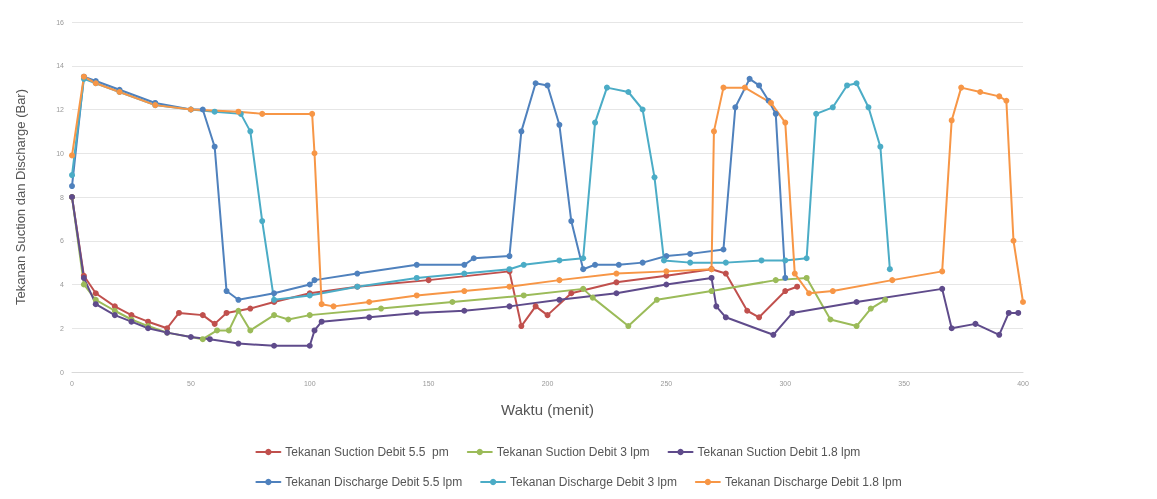 This screenshot has width=1157, height=499. Describe the element at coordinates (374, 482) in the screenshot. I see `legend-label: Tekanan Discharge Debit 5.5 lpm` at that location.